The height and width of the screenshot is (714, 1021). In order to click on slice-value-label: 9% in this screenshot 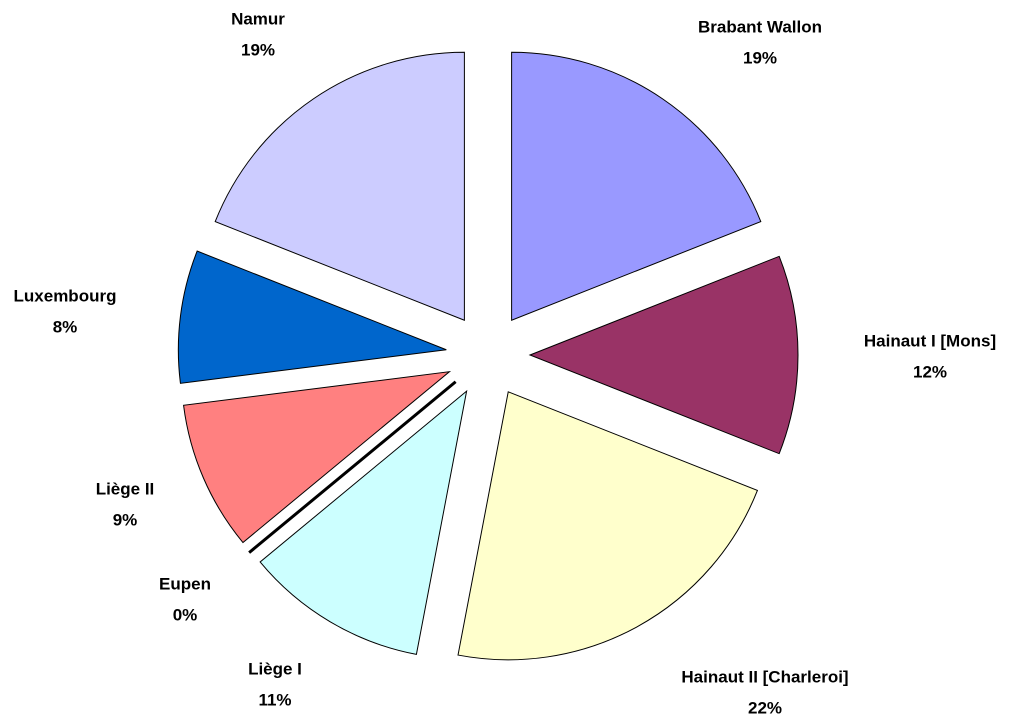, I will do `click(125, 519)`.